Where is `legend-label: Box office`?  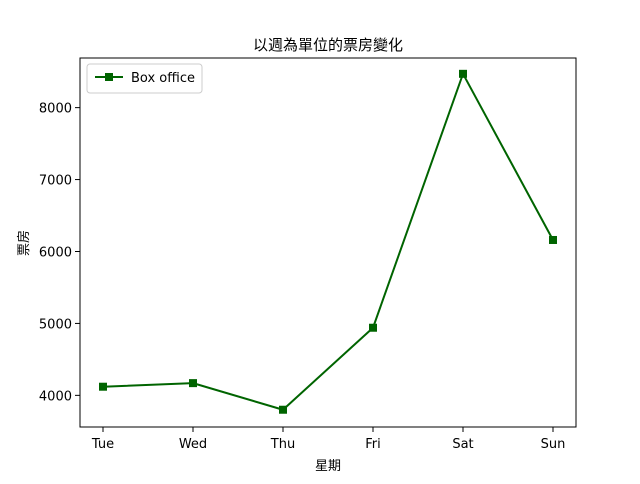 legend-label: Box office is located at coordinates (163, 78).